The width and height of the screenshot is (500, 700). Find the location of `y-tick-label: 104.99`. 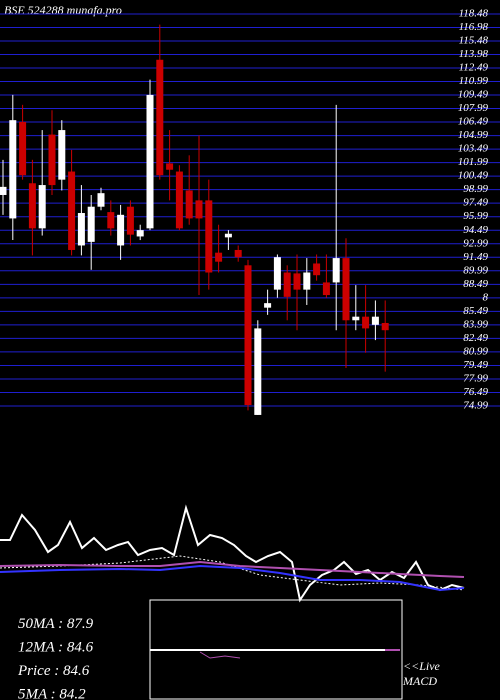

y-tick-label: 104.99 is located at coordinates (473, 135).